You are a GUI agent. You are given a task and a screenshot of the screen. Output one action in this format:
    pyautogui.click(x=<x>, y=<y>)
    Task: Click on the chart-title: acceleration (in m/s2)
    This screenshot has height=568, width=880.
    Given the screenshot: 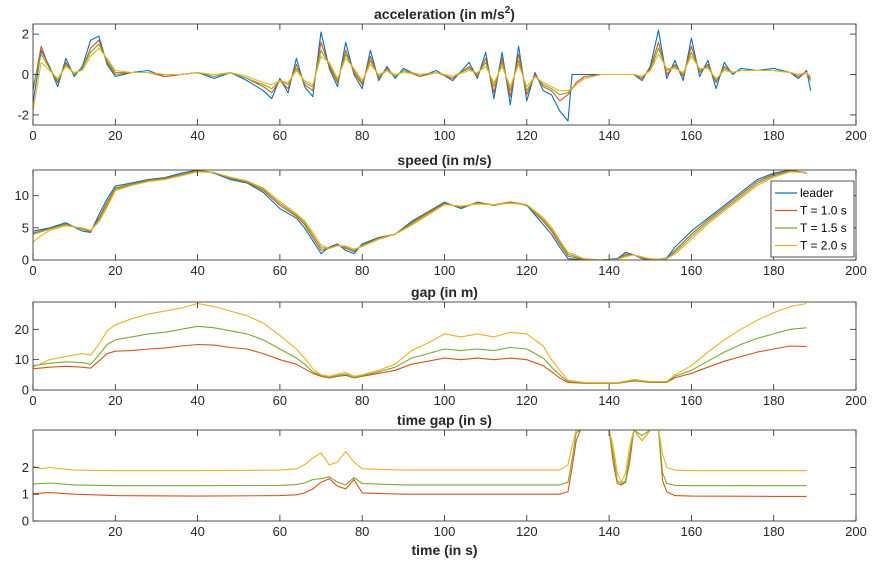 What is the action you would take?
    pyautogui.click(x=444, y=13)
    